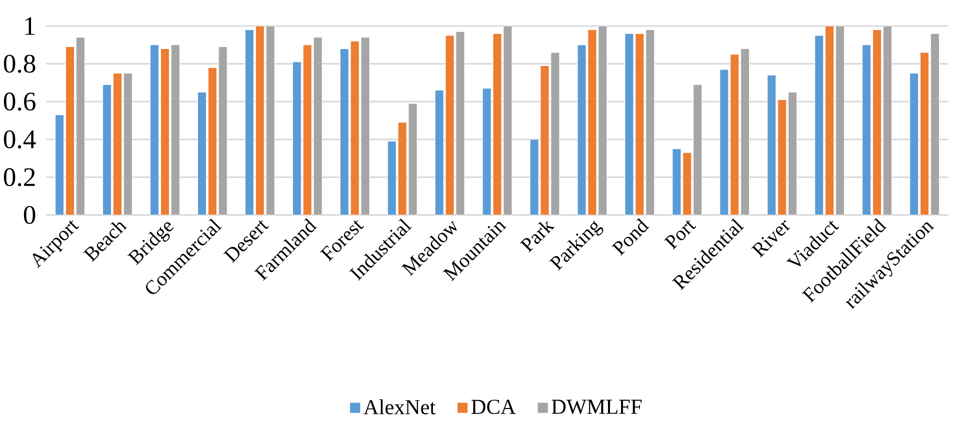 The height and width of the screenshot is (421, 972). Describe the element at coordinates (493, 407) in the screenshot. I see `legend-label: DCA` at that location.